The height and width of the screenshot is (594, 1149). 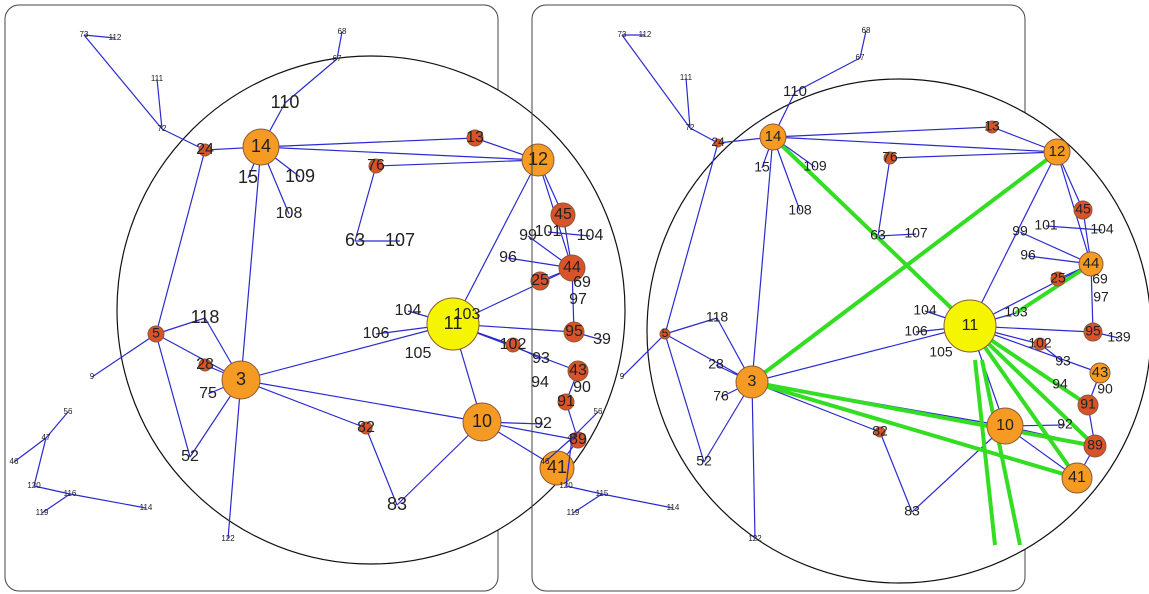 What do you see at coordinates (1119, 337) in the screenshot?
I see `node-label: 139` at bounding box center [1119, 337].